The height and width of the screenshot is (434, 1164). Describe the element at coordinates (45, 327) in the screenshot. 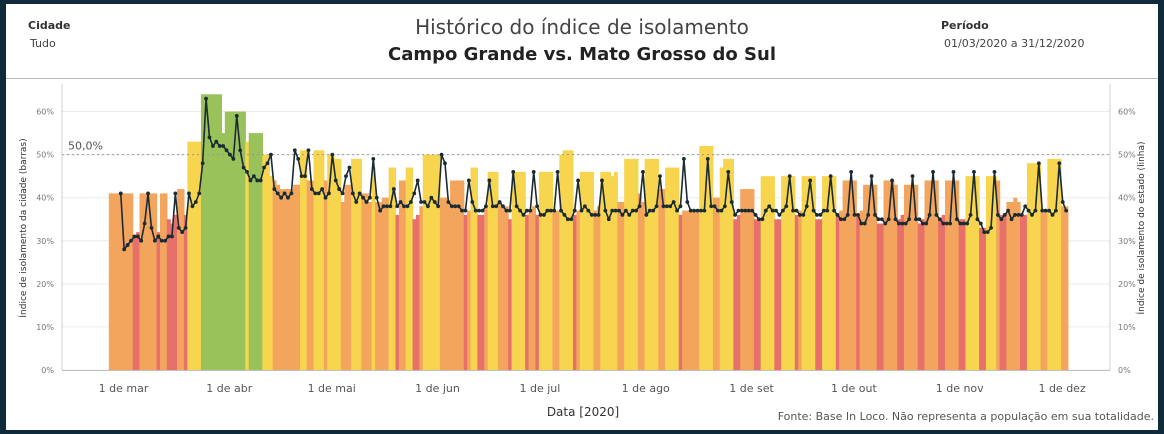

I see `y-tick-label-left: 10%` at that location.